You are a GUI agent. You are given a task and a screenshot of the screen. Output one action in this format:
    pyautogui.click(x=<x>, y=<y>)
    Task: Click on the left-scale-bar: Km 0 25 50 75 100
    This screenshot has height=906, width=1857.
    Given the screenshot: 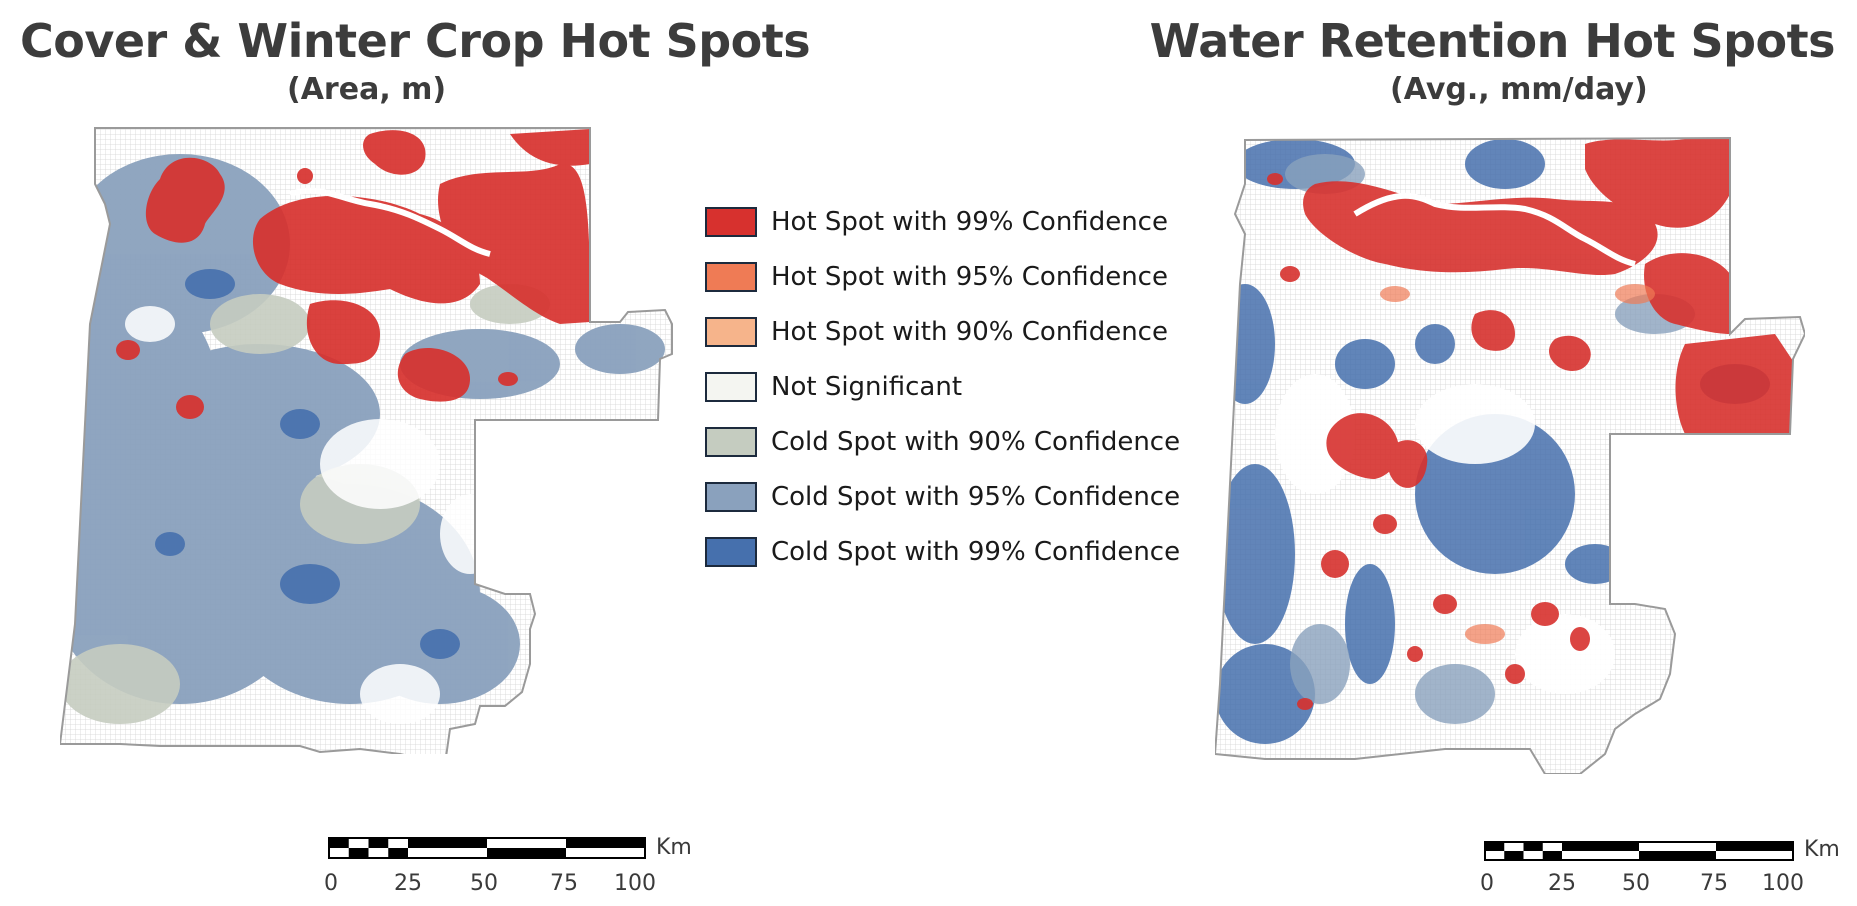 What is the action you would take?
    pyautogui.click(x=508, y=866)
    